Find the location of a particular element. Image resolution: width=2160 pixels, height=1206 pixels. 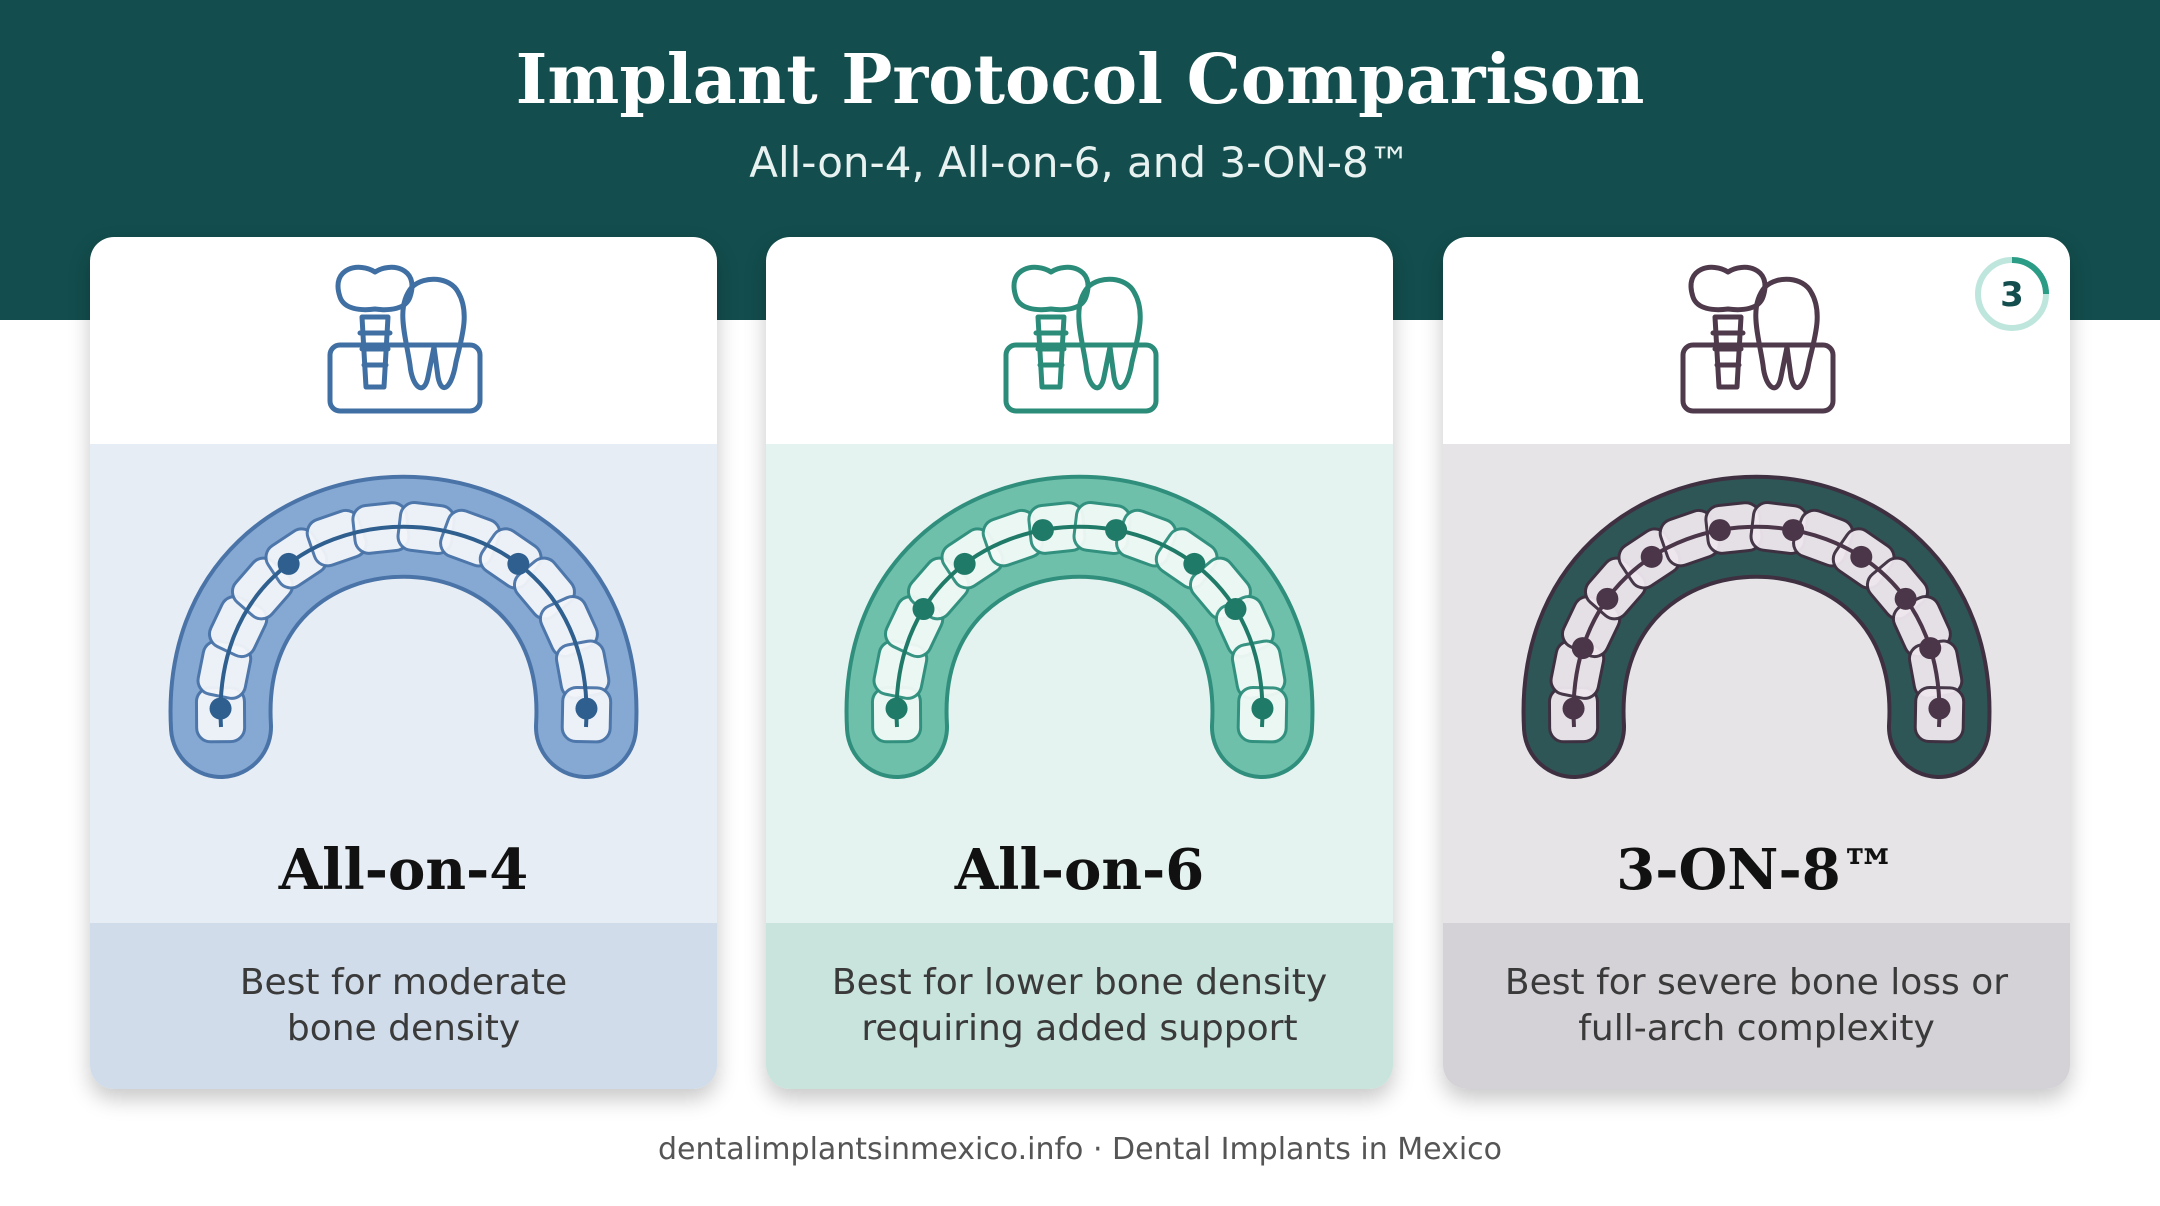

card-title: 3-ON-8™ is located at coordinates (1756, 870).